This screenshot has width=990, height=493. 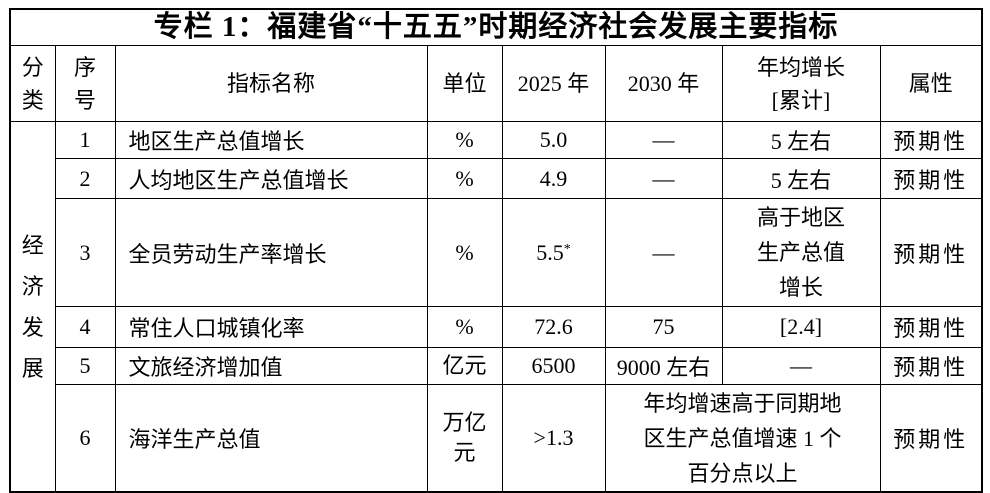 What do you see at coordinates (801, 327) in the screenshot?
I see `growth-cell: [2.4]` at bounding box center [801, 327].